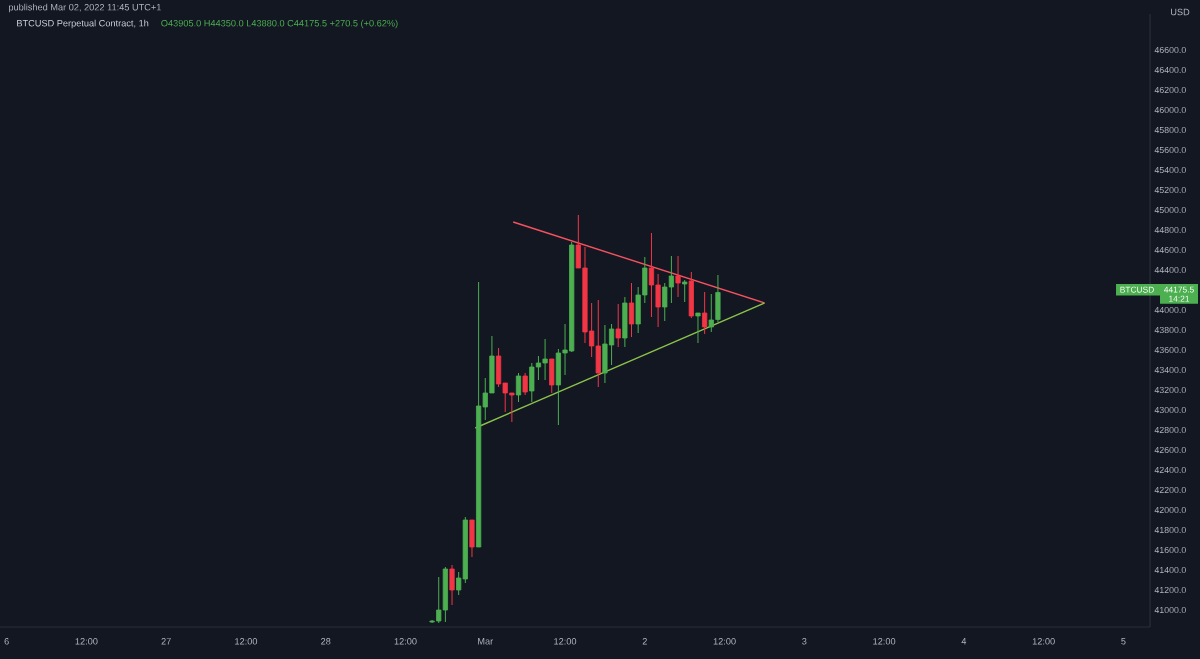 This screenshot has width=1200, height=659. Describe the element at coordinates (1170, 510) in the screenshot. I see `y-tick-label: 42000.0` at that location.